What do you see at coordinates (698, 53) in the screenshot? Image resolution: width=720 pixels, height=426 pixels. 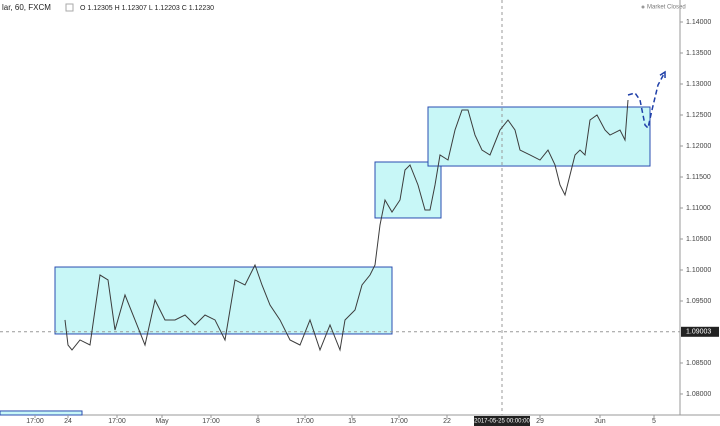 I see `y-tick-label: 1.13500` at bounding box center [698, 53].